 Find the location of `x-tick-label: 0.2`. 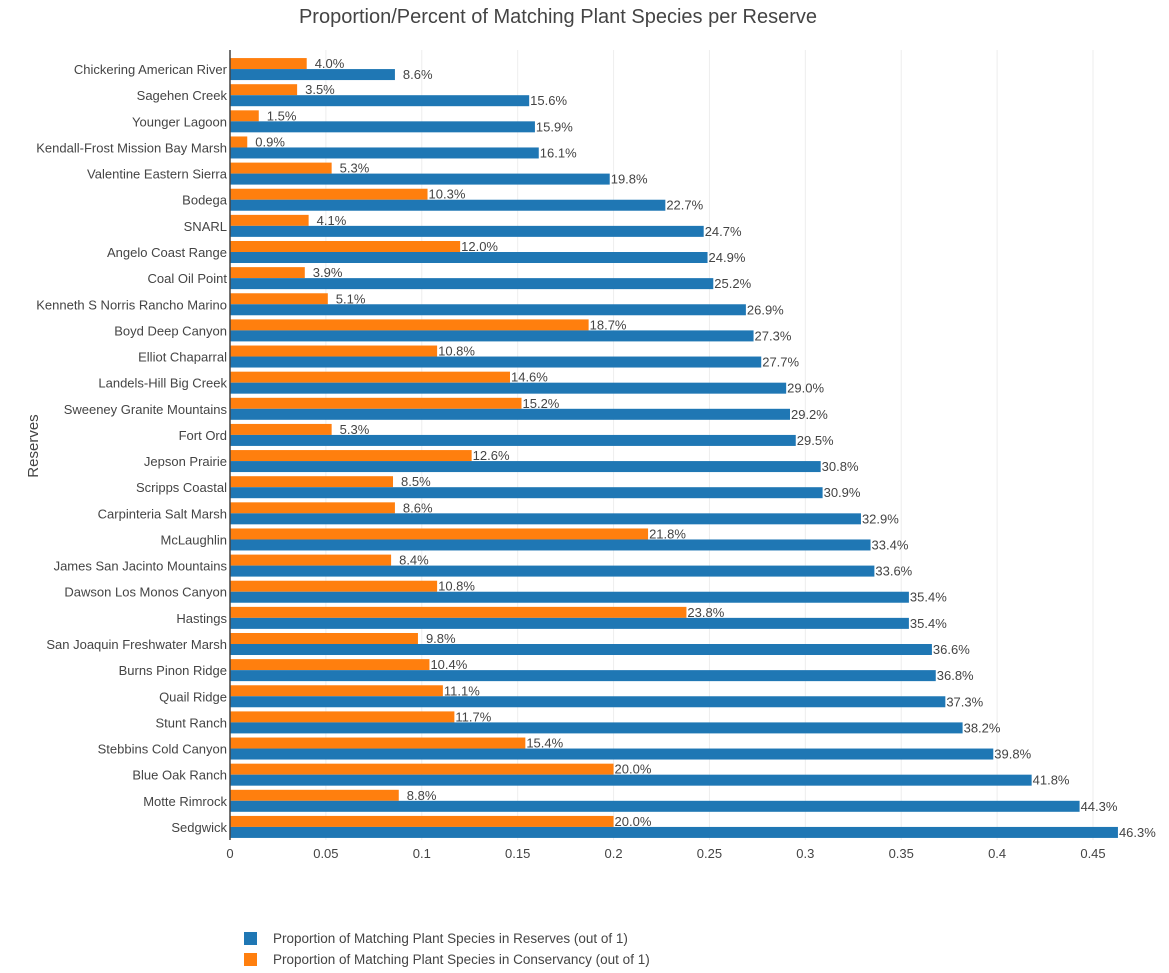

x-tick-label: 0.2 is located at coordinates (614, 853).